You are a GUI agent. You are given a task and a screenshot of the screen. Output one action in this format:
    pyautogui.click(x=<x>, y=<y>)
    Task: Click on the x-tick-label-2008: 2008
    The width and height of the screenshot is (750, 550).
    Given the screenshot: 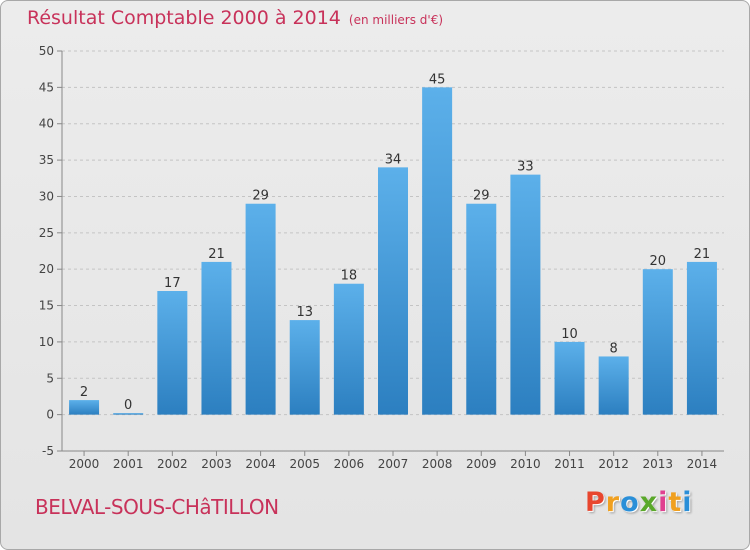 What is the action you would take?
    pyautogui.click(x=437, y=464)
    